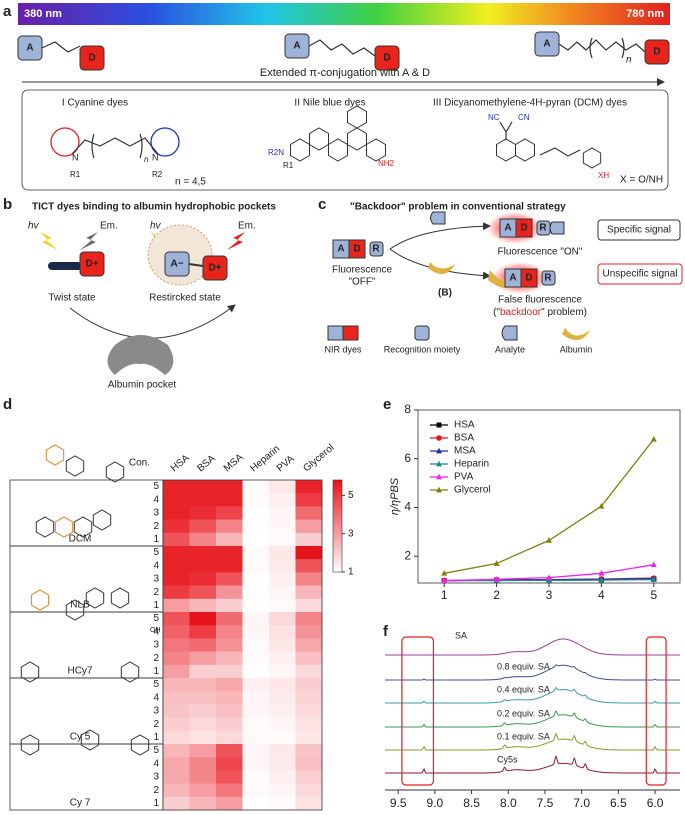 This screenshot has height=815, width=685. What do you see at coordinates (576, 349) in the screenshot?
I see `legend-label: Albumin` at bounding box center [576, 349].